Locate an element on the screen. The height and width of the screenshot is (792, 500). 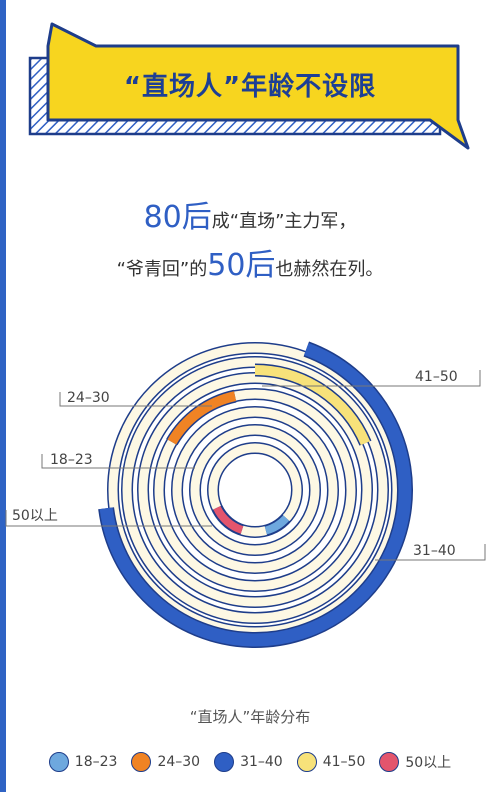
legend-item-41-50: 41–50 is located at coordinates (331, 762).